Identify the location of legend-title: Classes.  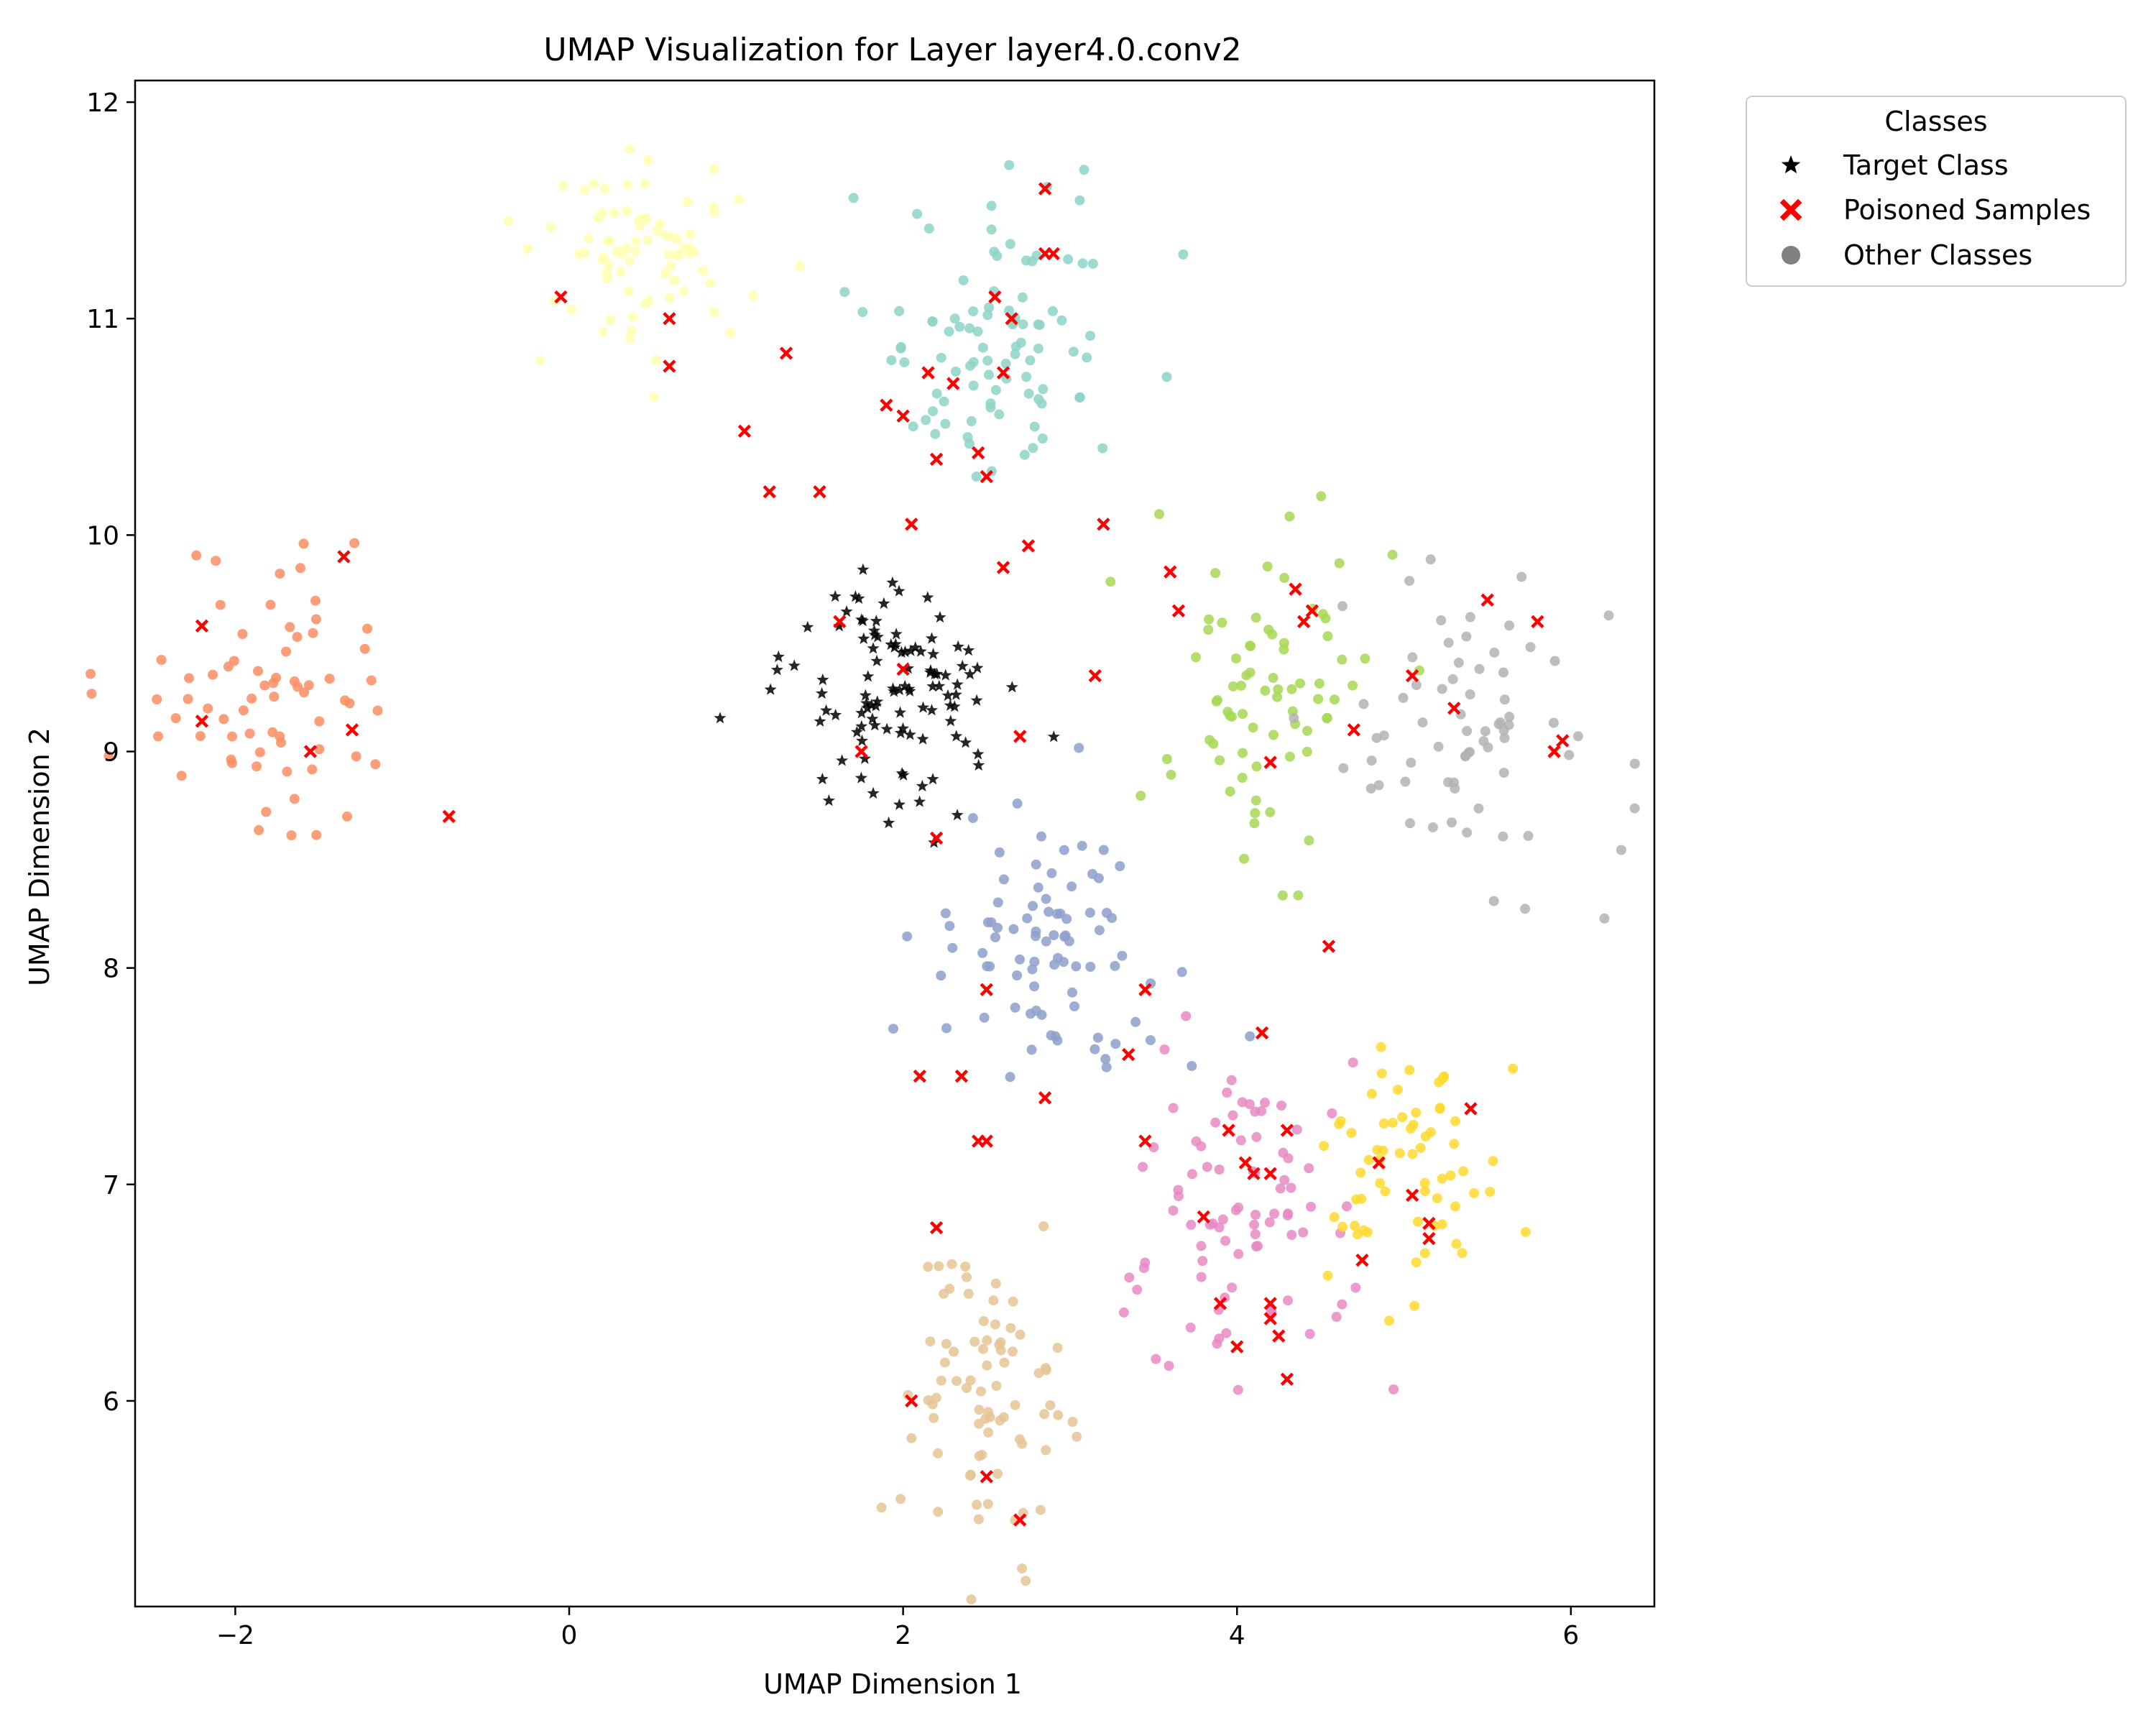
(1936, 121).